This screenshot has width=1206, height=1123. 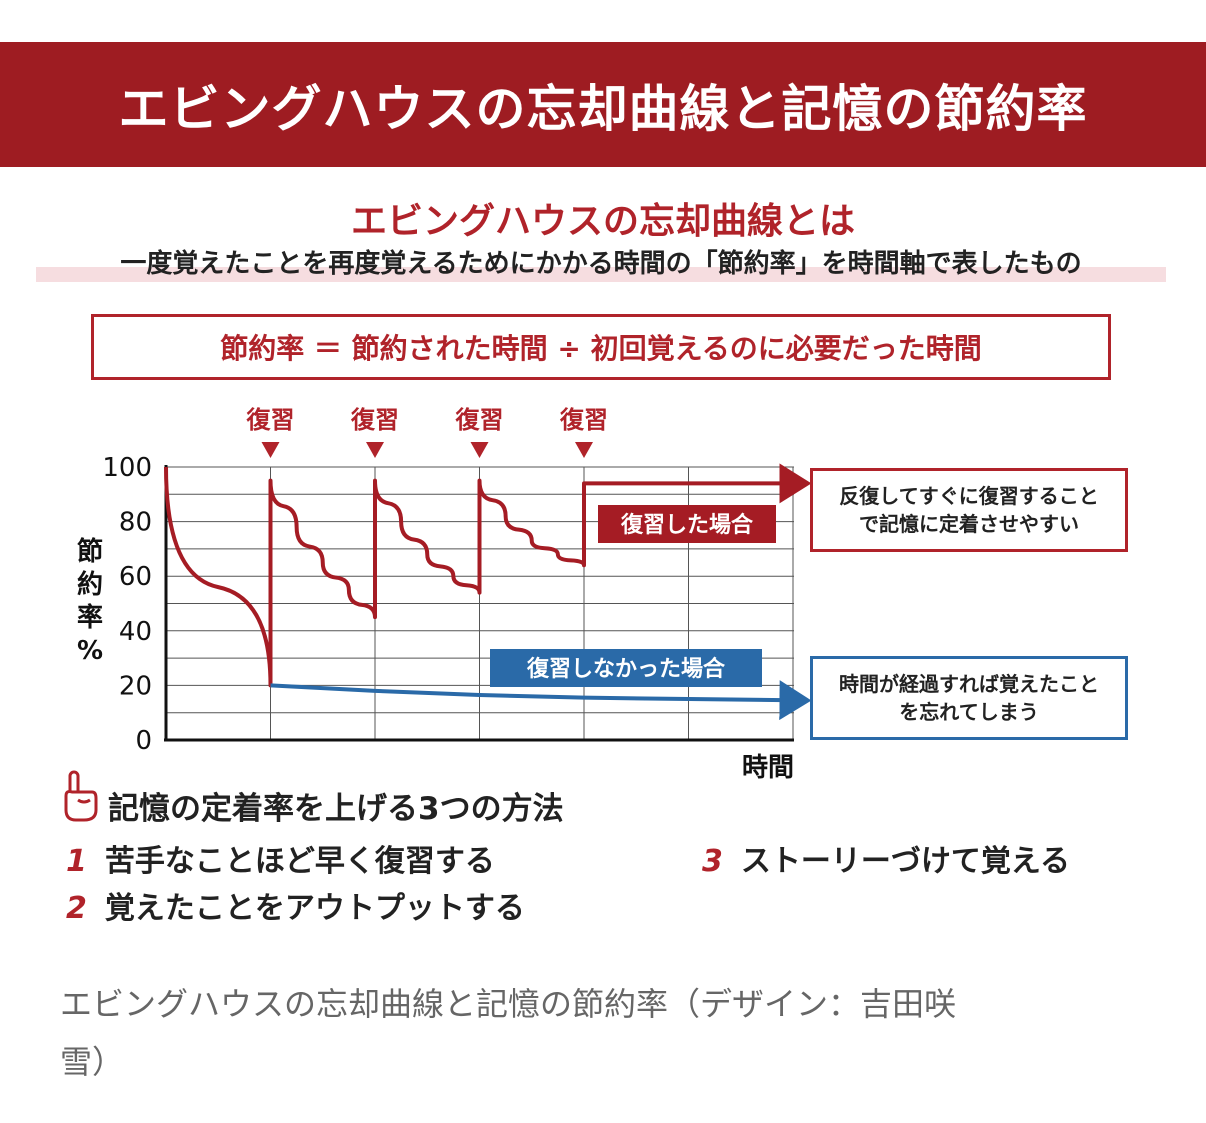 What do you see at coordinates (603, 108) in the screenshot?
I see `banner-title: エビングハウスの忘却曲線と記憶の節約率` at bounding box center [603, 108].